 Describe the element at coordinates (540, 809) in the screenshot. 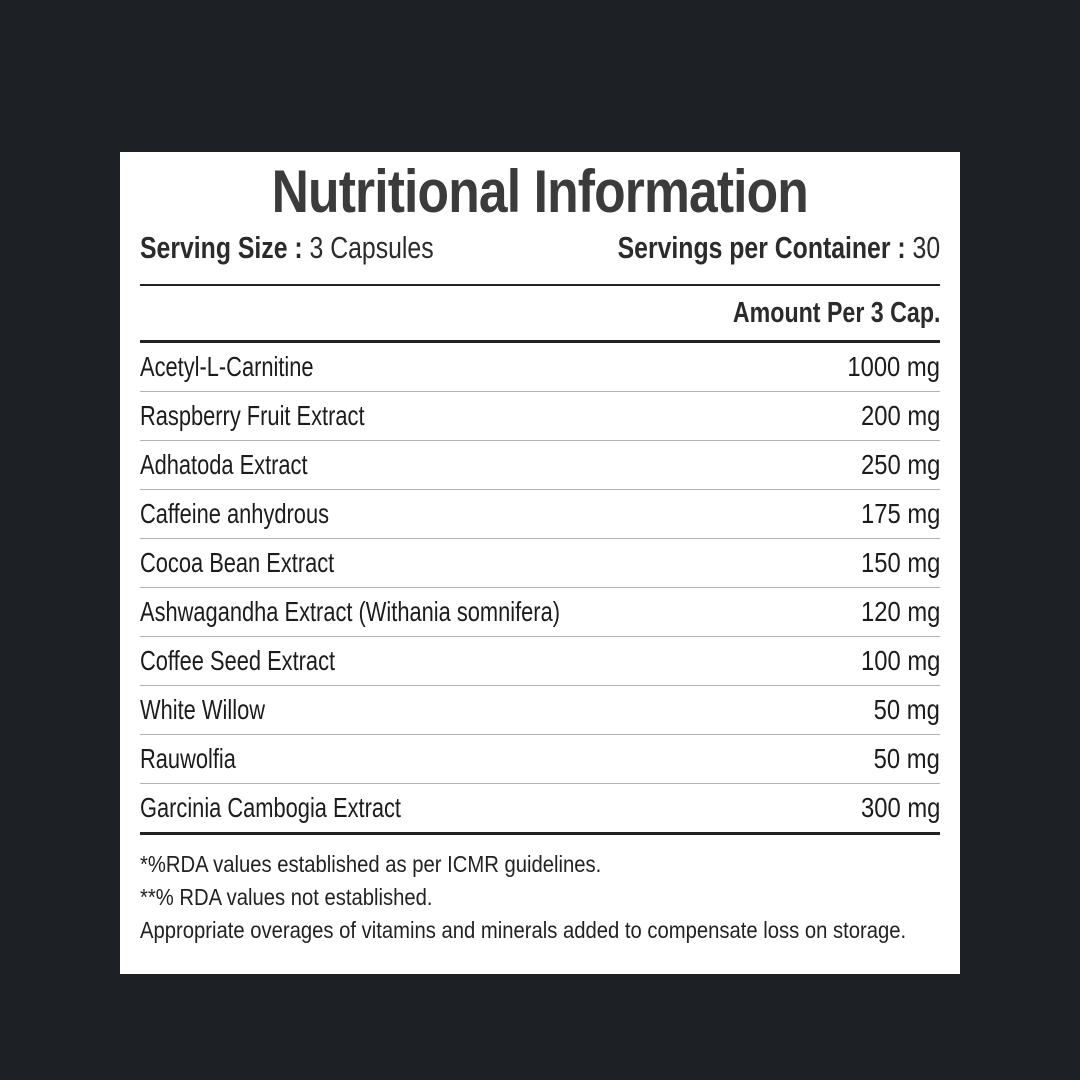

I see `ingredient-row: Garcinia Cambogia Extract 300 mg` at that location.